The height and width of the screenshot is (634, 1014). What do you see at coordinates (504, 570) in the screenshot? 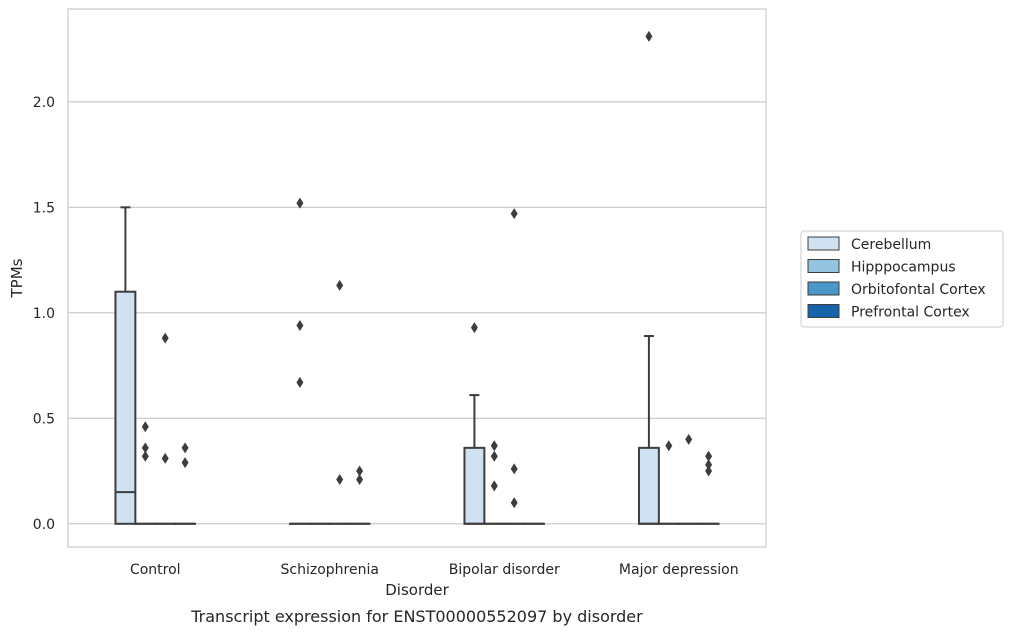
I see `x-tick-label: Bipolar disorder` at bounding box center [504, 570].